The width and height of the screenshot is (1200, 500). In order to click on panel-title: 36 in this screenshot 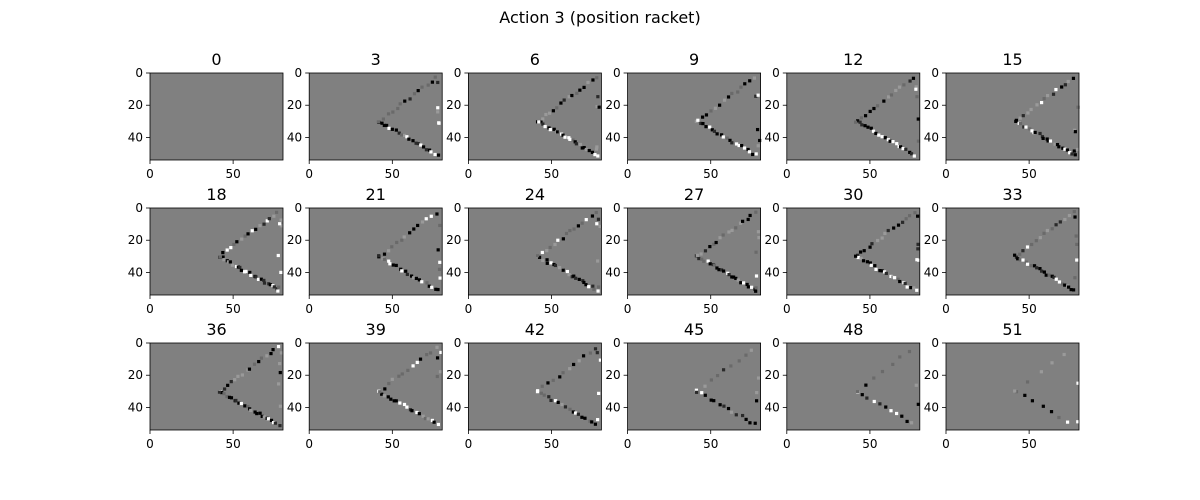, I will do `click(216, 329)`.